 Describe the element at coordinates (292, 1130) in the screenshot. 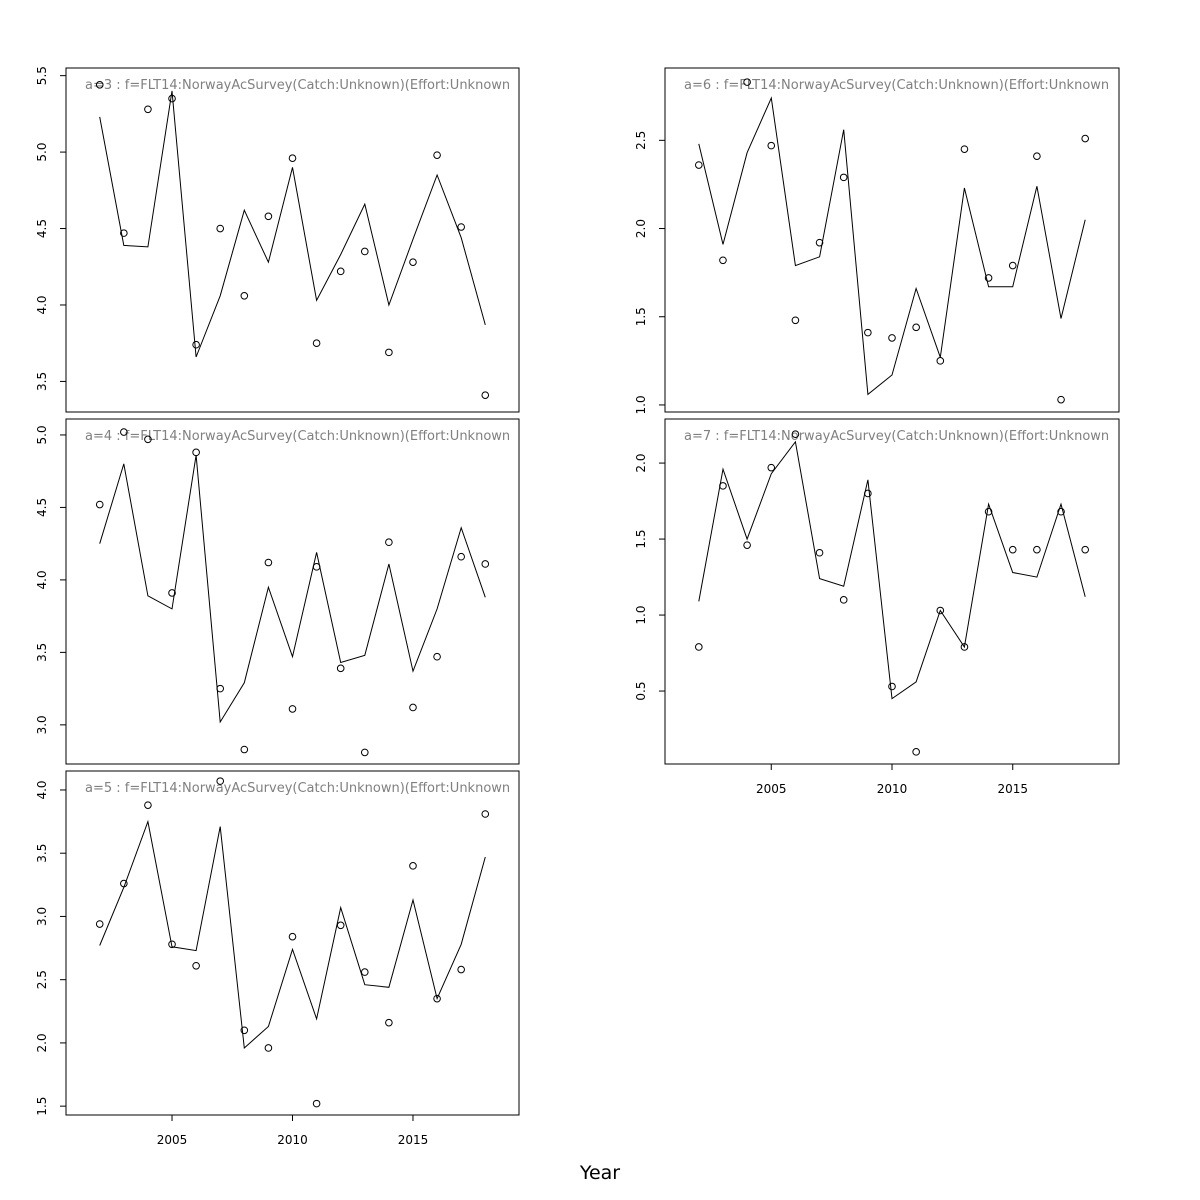

I see `bottom-axis-left: 2005 2010 2015` at that location.